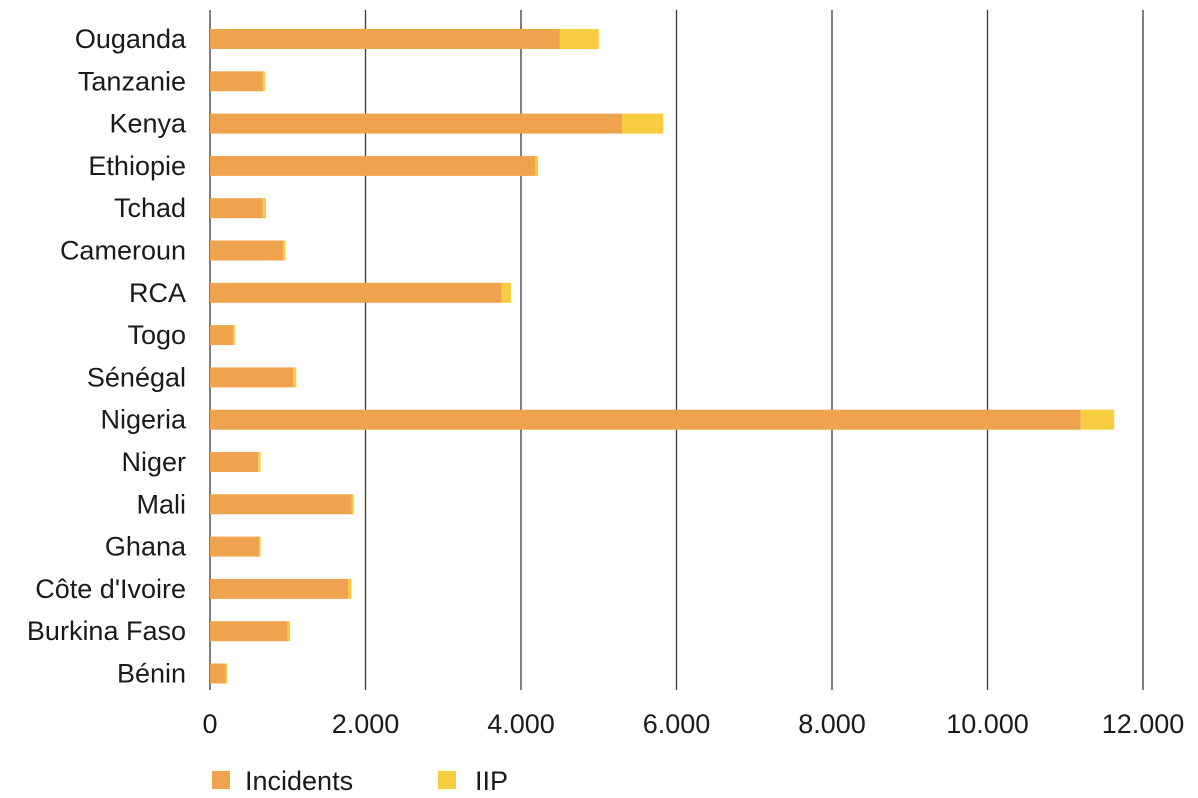 The image size is (1198, 798). I want to click on category-label: Cameroun, so click(123, 251).